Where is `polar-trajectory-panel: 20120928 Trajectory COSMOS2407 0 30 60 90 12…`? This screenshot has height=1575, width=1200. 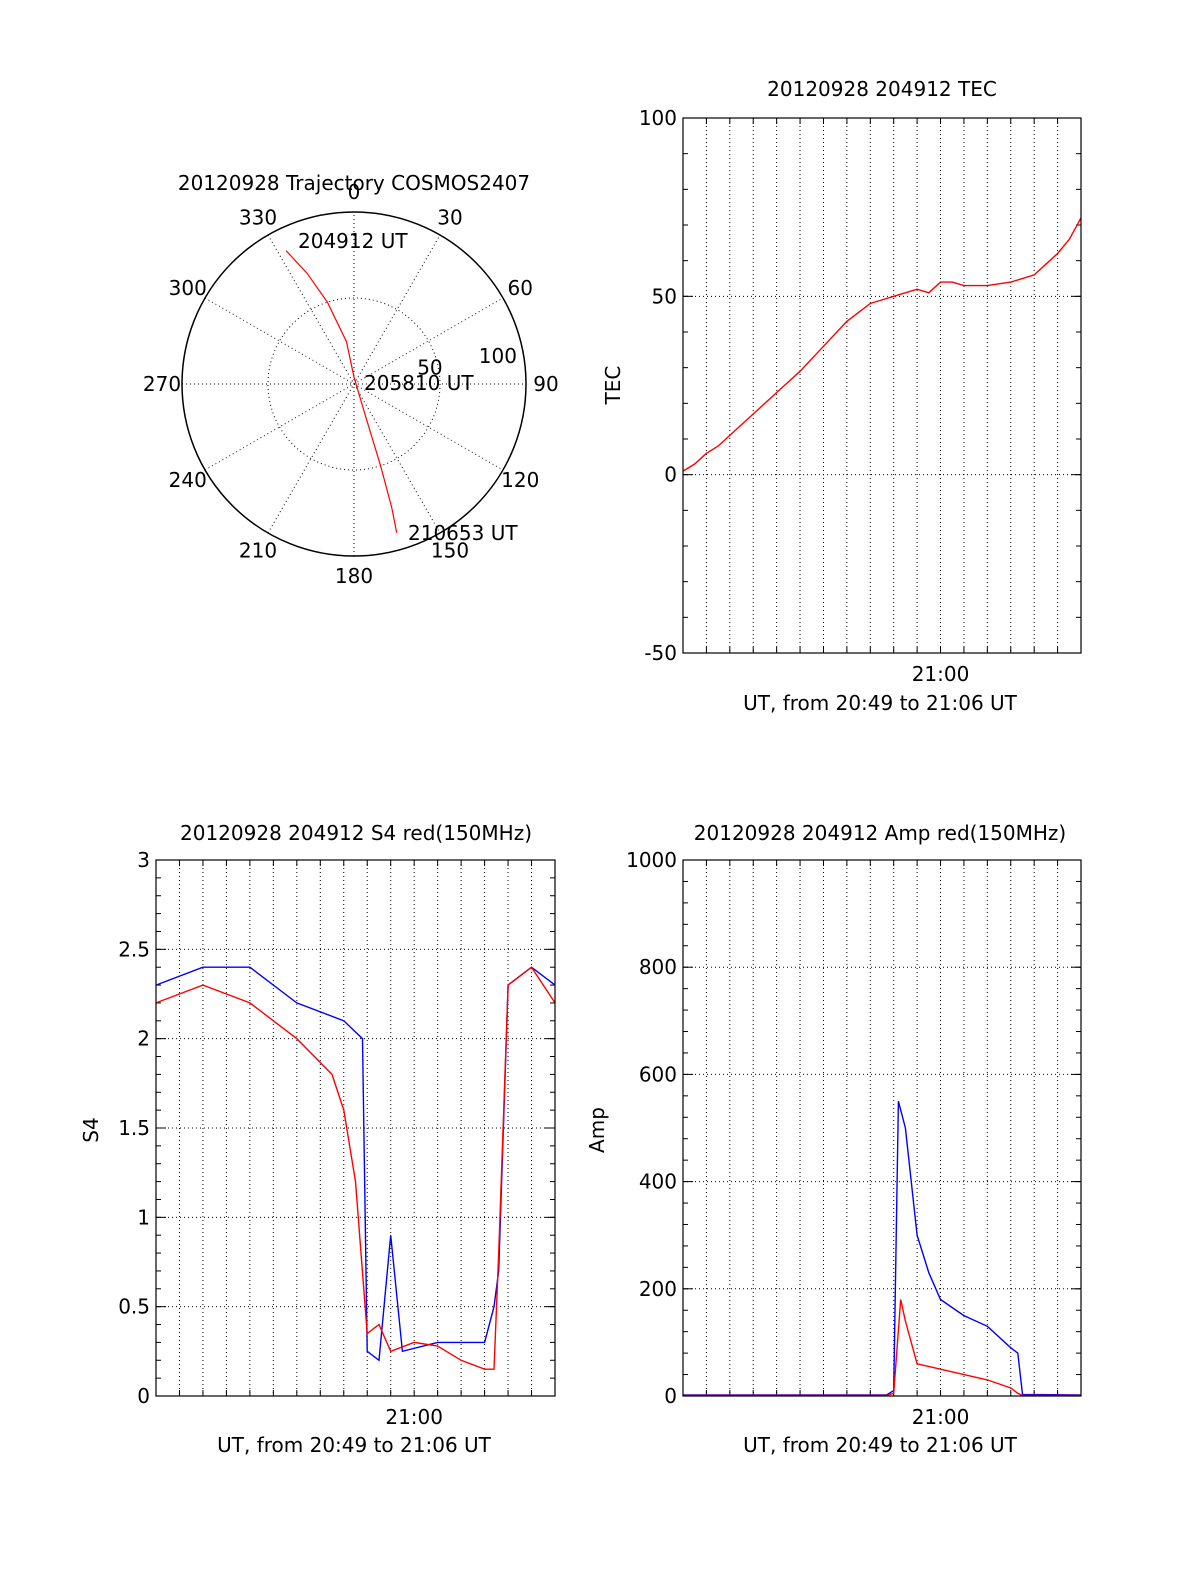 polar-trajectory-panel: 20120928 Trajectory COSMOS2407 0 30 60 90 12… is located at coordinates (351, 379).